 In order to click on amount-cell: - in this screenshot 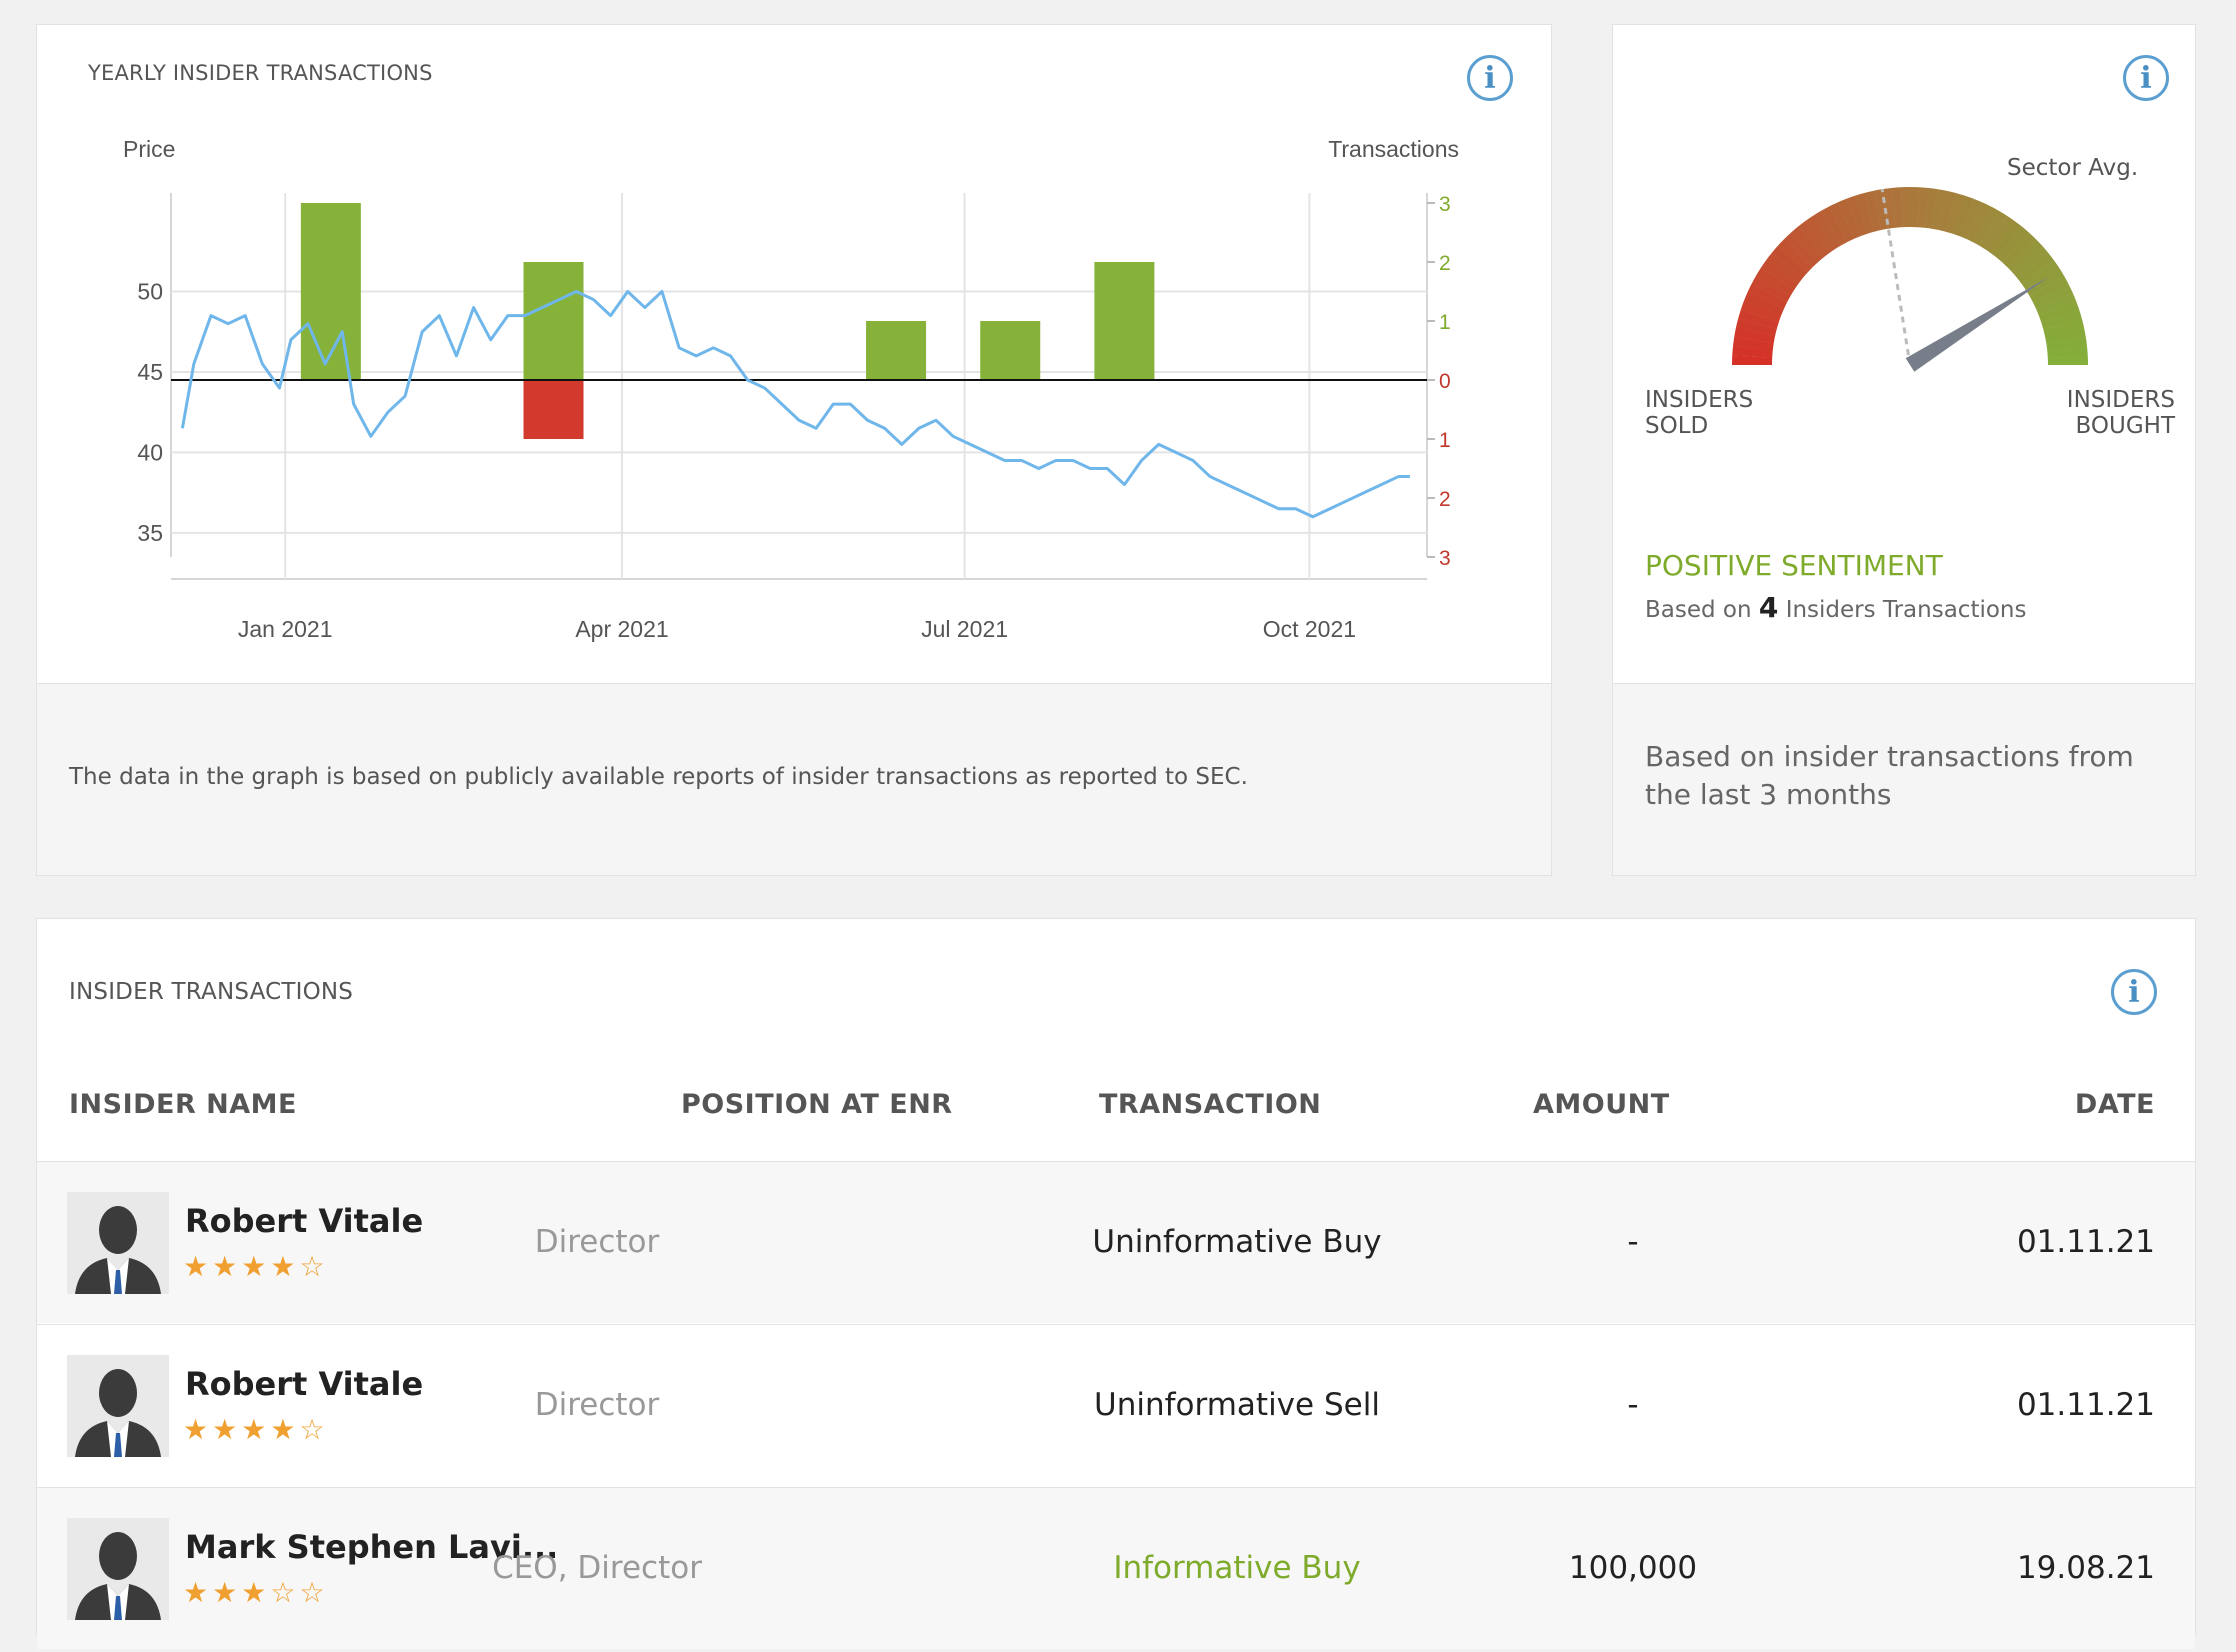, I will do `click(1633, 1242)`.